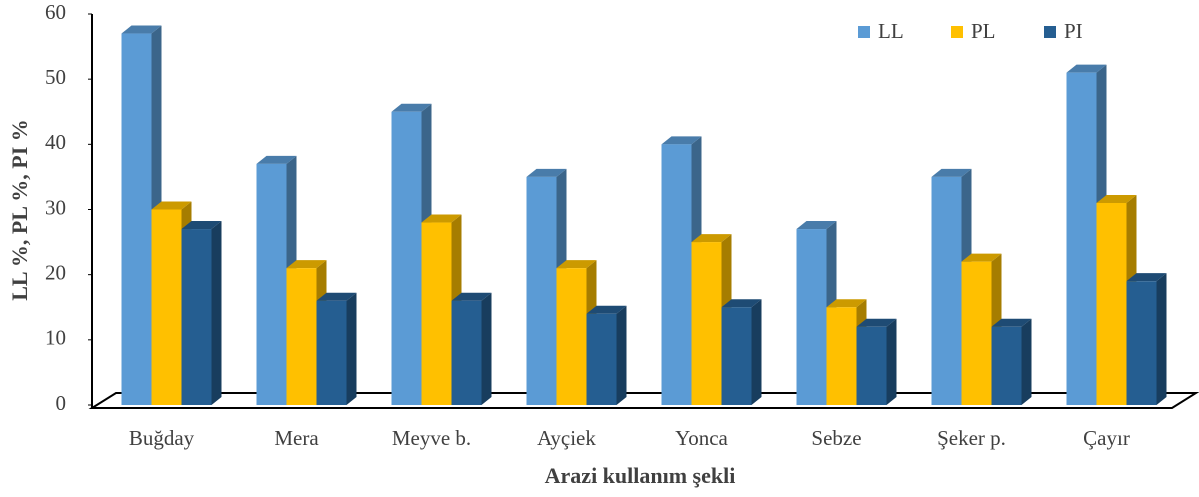 The image size is (1199, 497). What do you see at coordinates (55, 77) in the screenshot?
I see `y-tick-label: 50` at bounding box center [55, 77].